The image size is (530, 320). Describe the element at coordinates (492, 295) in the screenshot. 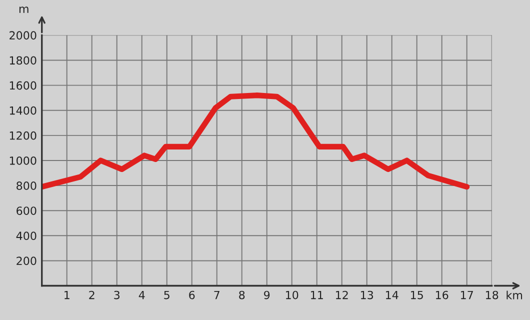

I see `x-tick-label: 18` at that location.